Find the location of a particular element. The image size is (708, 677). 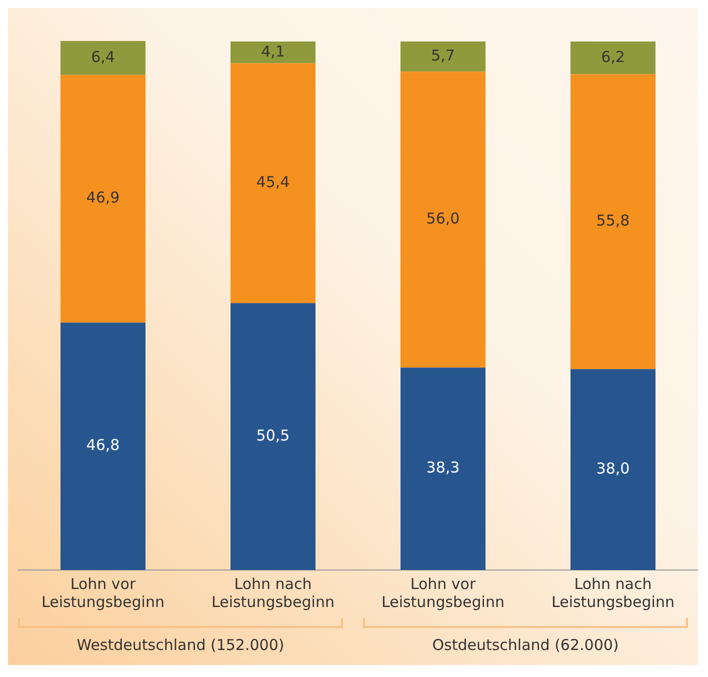

data-label: 5,7 is located at coordinates (443, 55).